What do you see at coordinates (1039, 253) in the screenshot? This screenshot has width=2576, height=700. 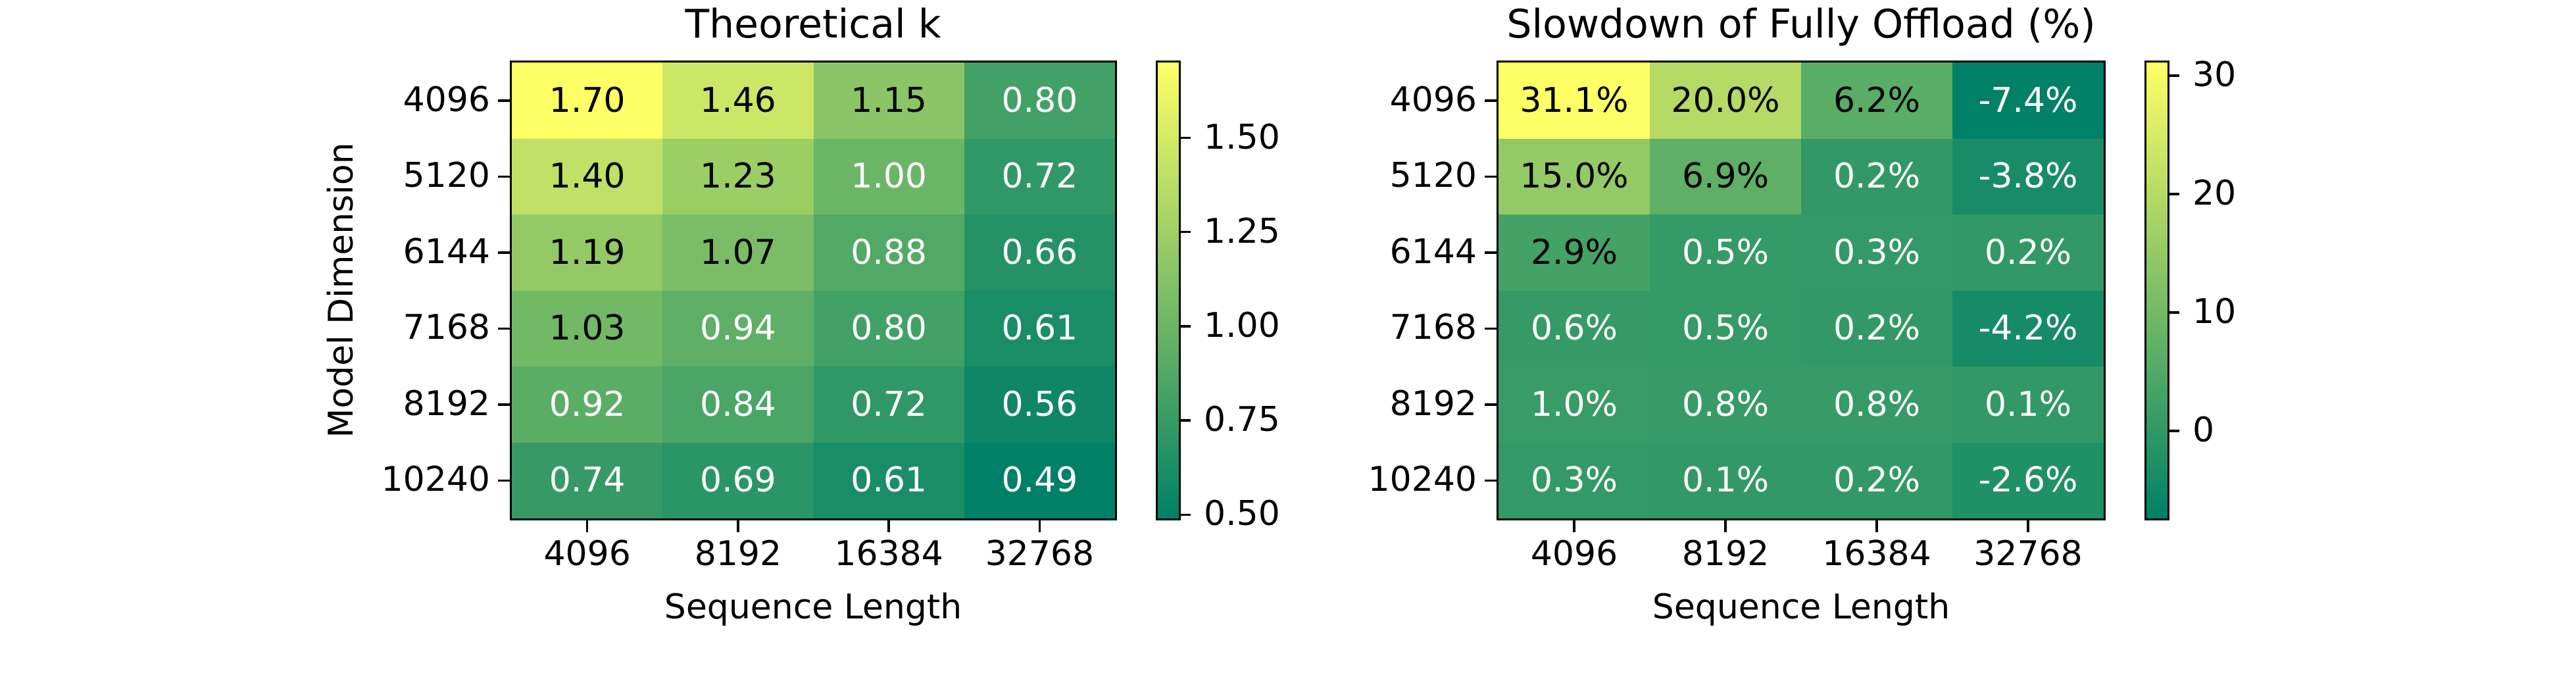 I see `heatmap-cell: 0.66` at bounding box center [1039, 253].